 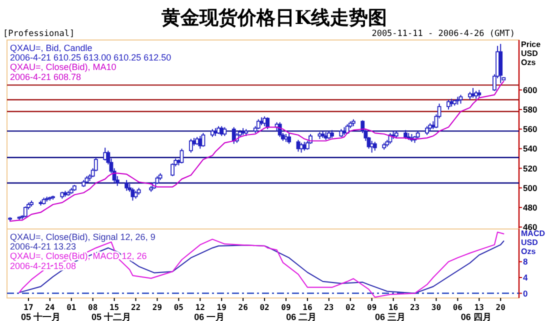 I want to click on x-tick-label: 29, so click(x=157, y=307).